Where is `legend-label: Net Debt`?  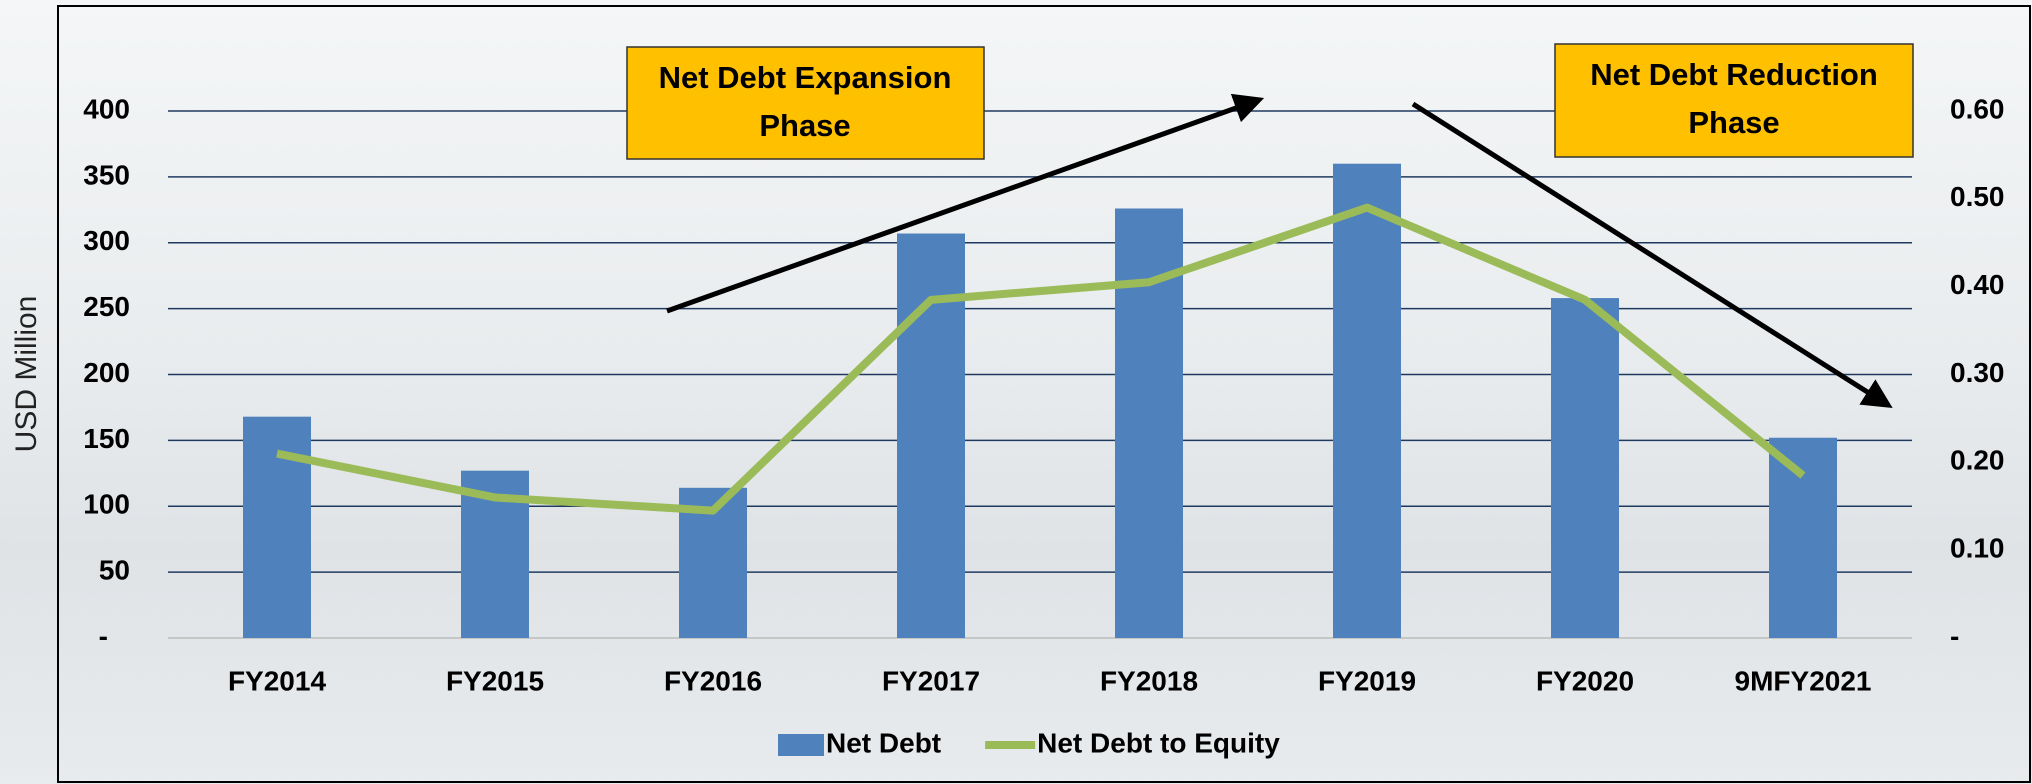
legend-label: Net Debt is located at coordinates (883, 742).